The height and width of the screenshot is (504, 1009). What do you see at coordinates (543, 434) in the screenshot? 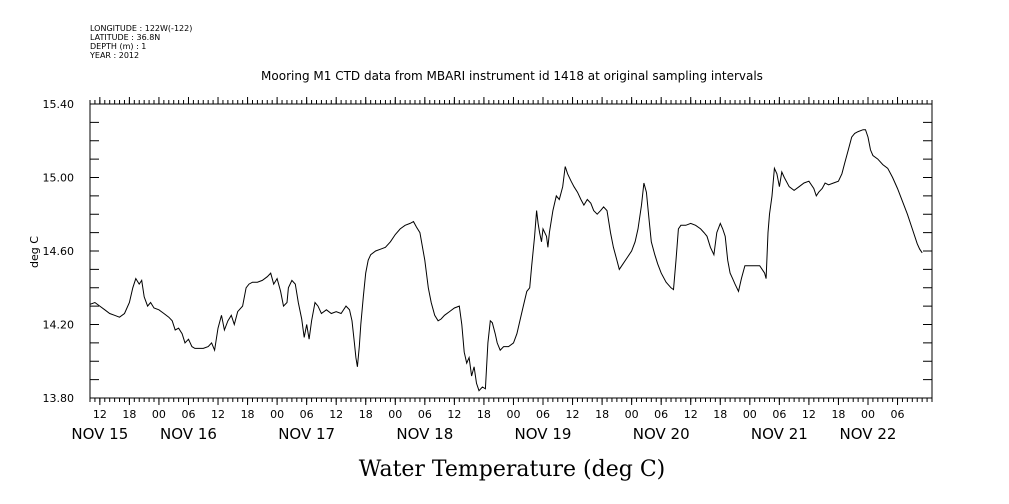
I see `day-label: NOV 19` at bounding box center [543, 434].